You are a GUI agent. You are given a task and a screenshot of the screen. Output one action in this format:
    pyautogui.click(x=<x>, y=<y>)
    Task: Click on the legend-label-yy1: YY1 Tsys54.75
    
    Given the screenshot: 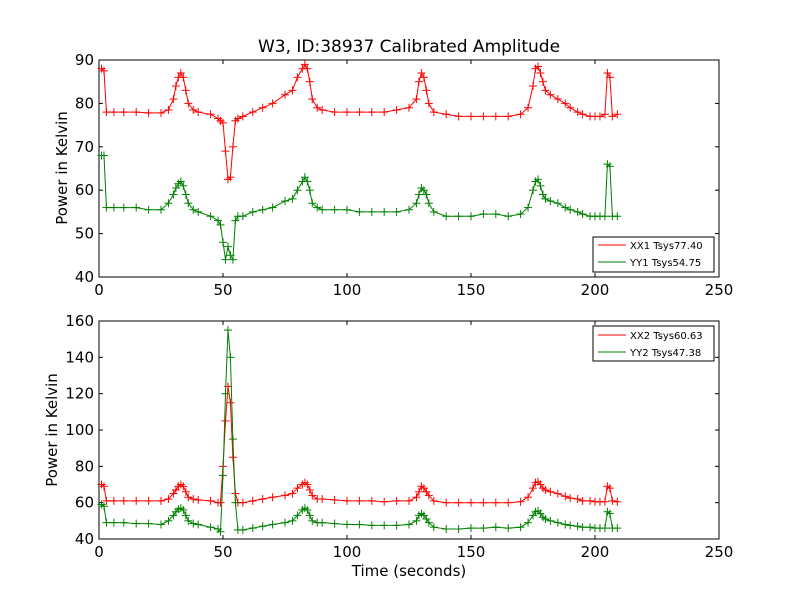 What is the action you would take?
    pyautogui.click(x=665, y=263)
    